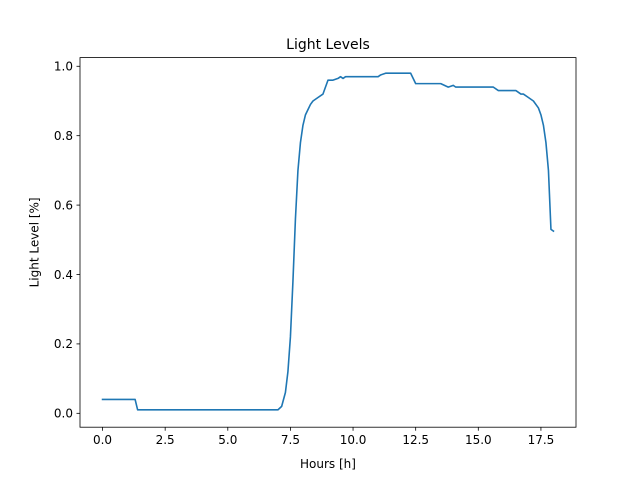 The image size is (640, 484). What do you see at coordinates (63, 136) in the screenshot?
I see `y-tick-label: 0.8` at bounding box center [63, 136].